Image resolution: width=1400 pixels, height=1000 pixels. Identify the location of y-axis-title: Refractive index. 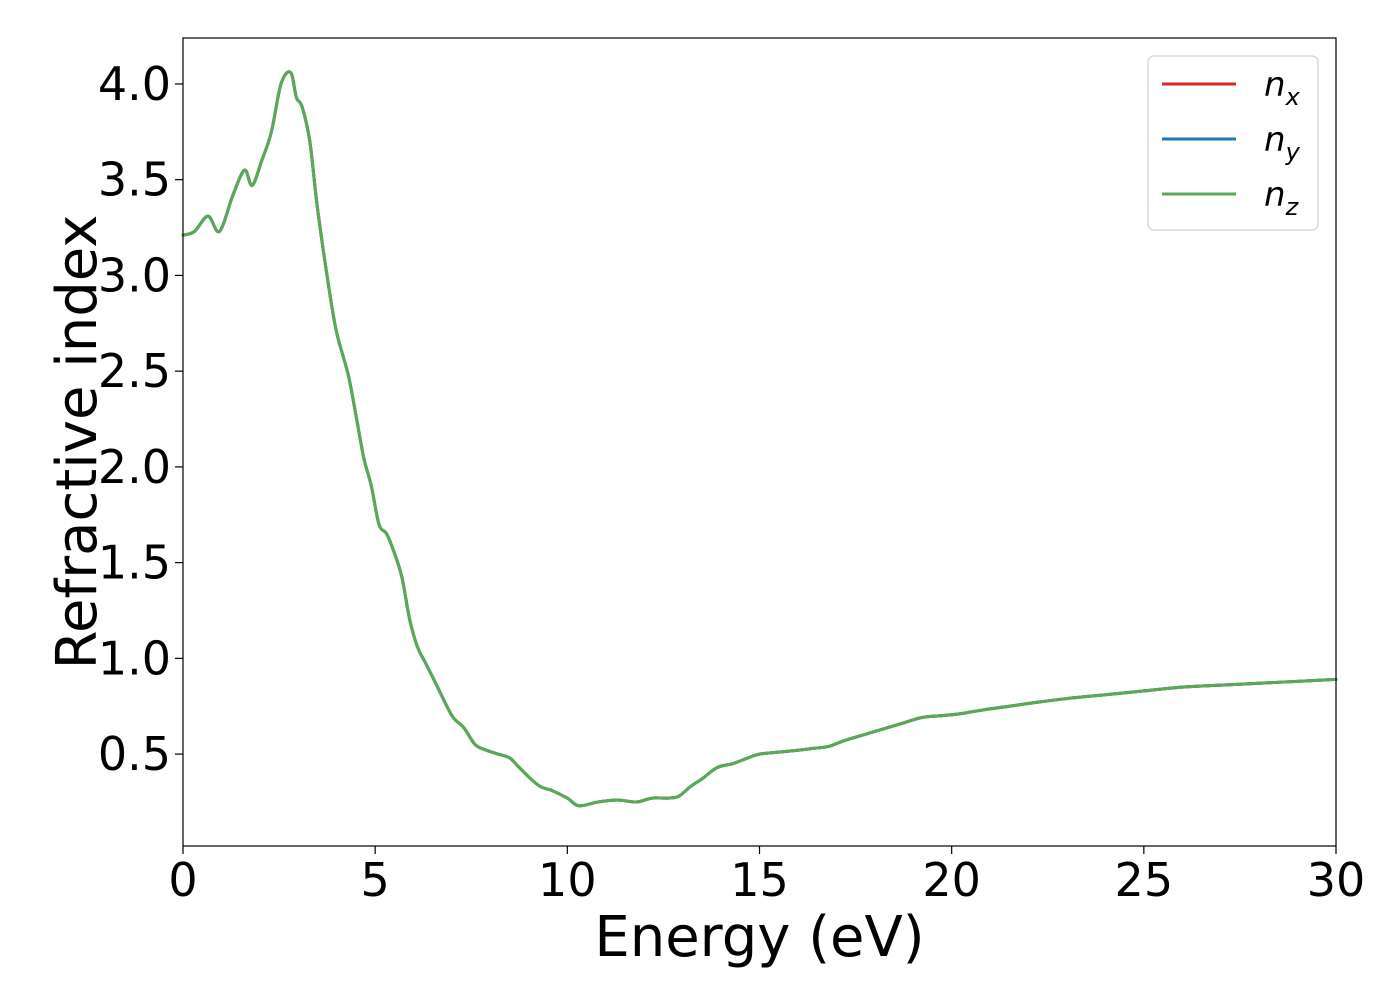
(77, 442).